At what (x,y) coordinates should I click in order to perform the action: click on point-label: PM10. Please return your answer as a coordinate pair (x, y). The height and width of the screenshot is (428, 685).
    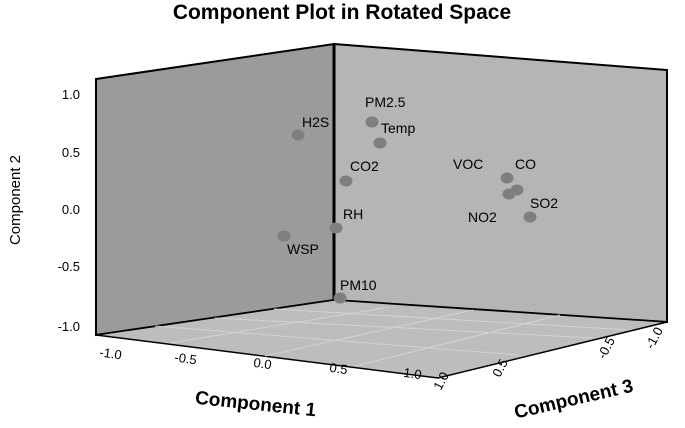
    Looking at the image, I should click on (358, 285).